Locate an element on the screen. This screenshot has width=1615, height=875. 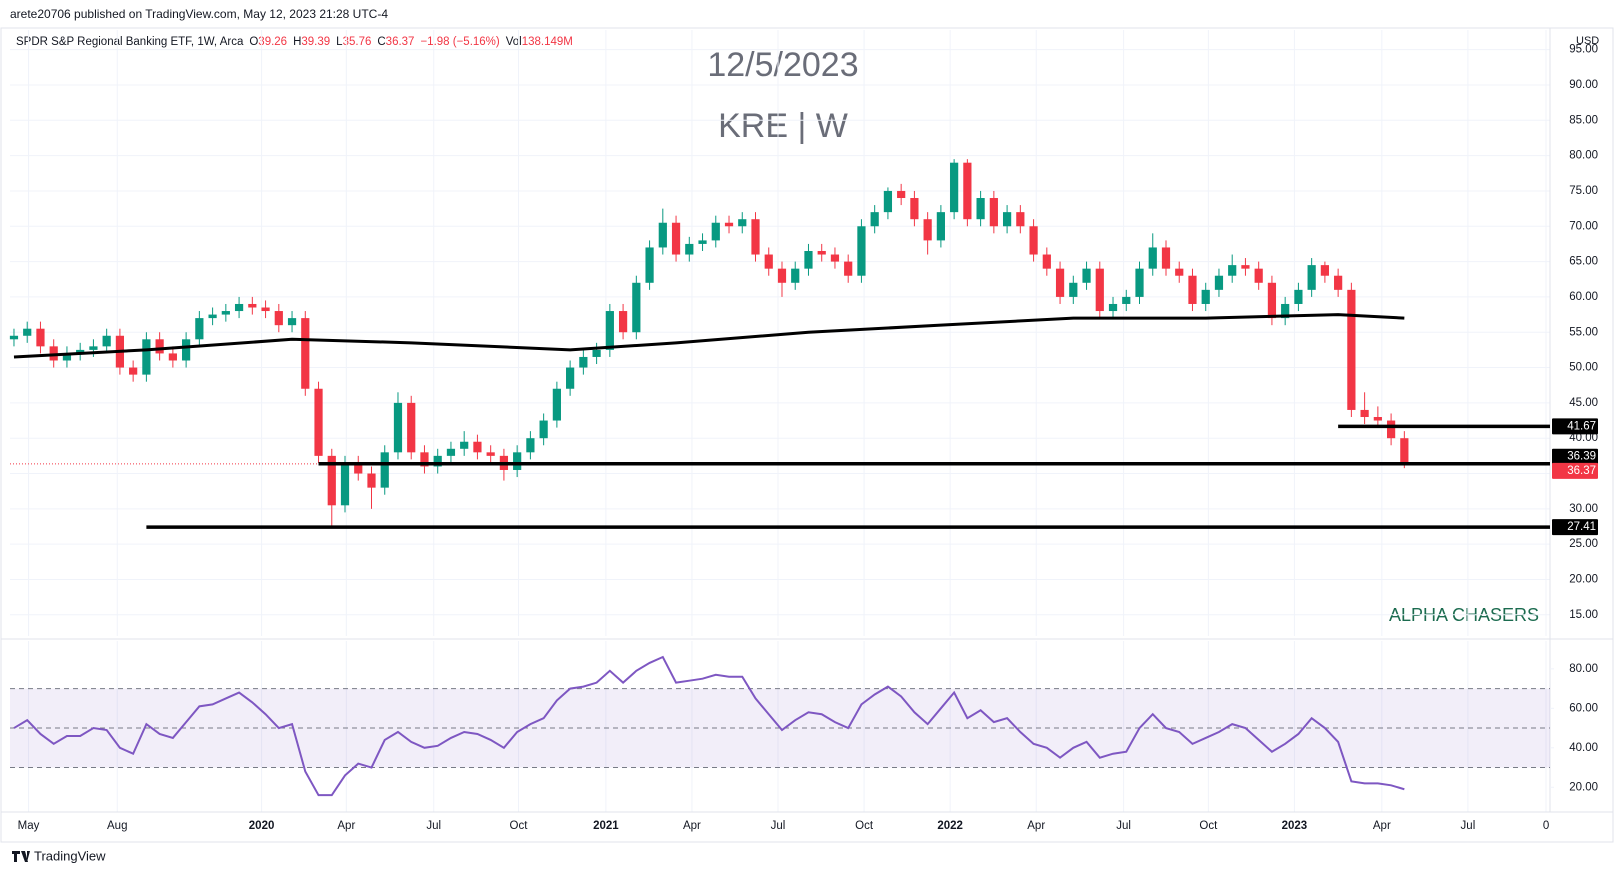
x-tick-label: 0 is located at coordinates (1546, 826).